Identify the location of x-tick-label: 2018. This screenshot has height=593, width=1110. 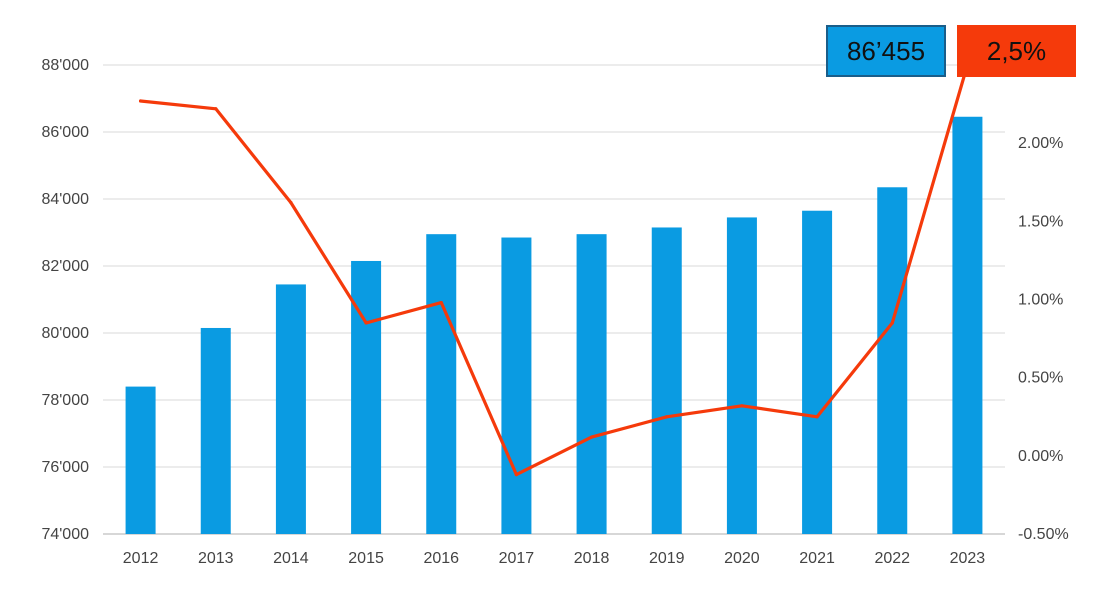
(592, 558).